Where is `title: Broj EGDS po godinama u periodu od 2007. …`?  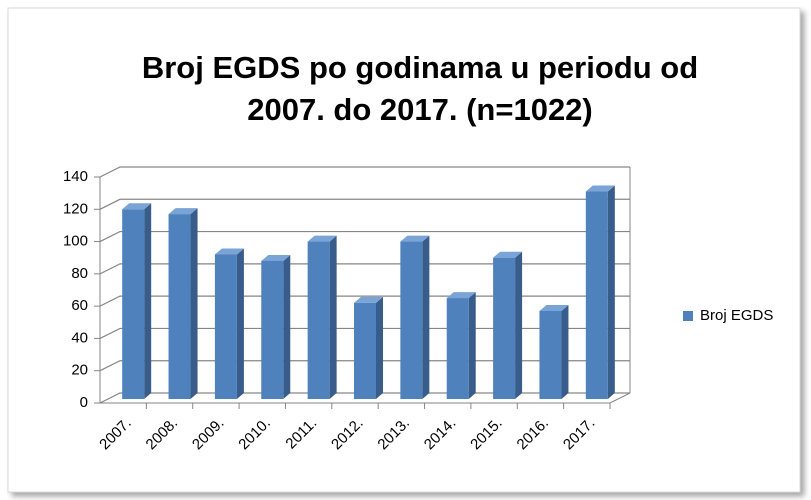
title: Broj EGDS po godinama u periodu od 2007. … is located at coordinates (420, 88).